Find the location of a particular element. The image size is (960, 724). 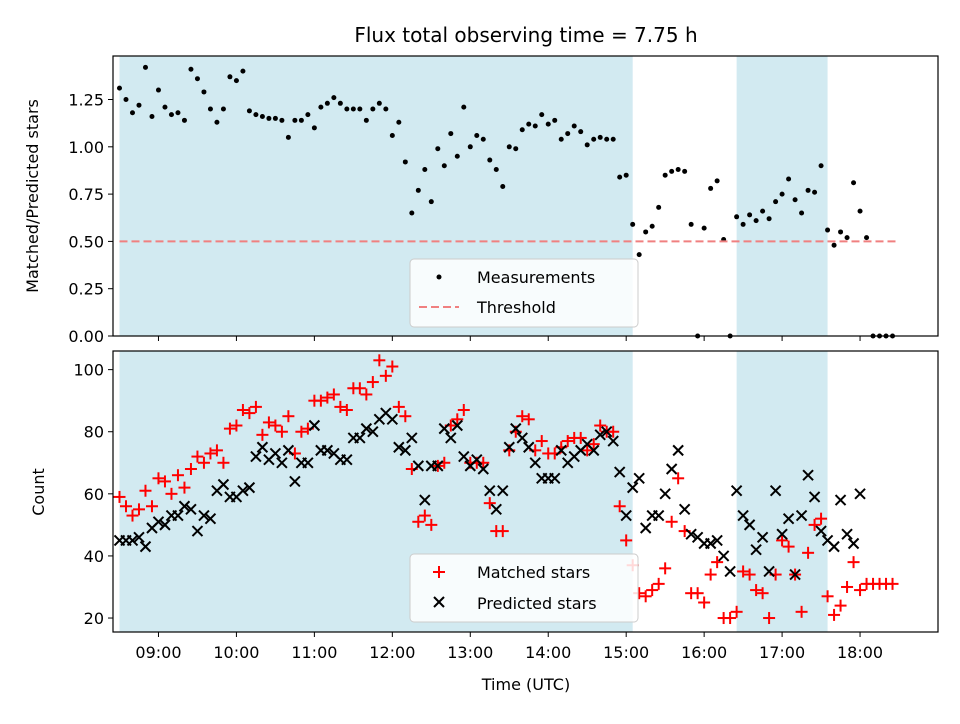

ratio-y-tick-label-1: 0.25 is located at coordinates (86, 289).